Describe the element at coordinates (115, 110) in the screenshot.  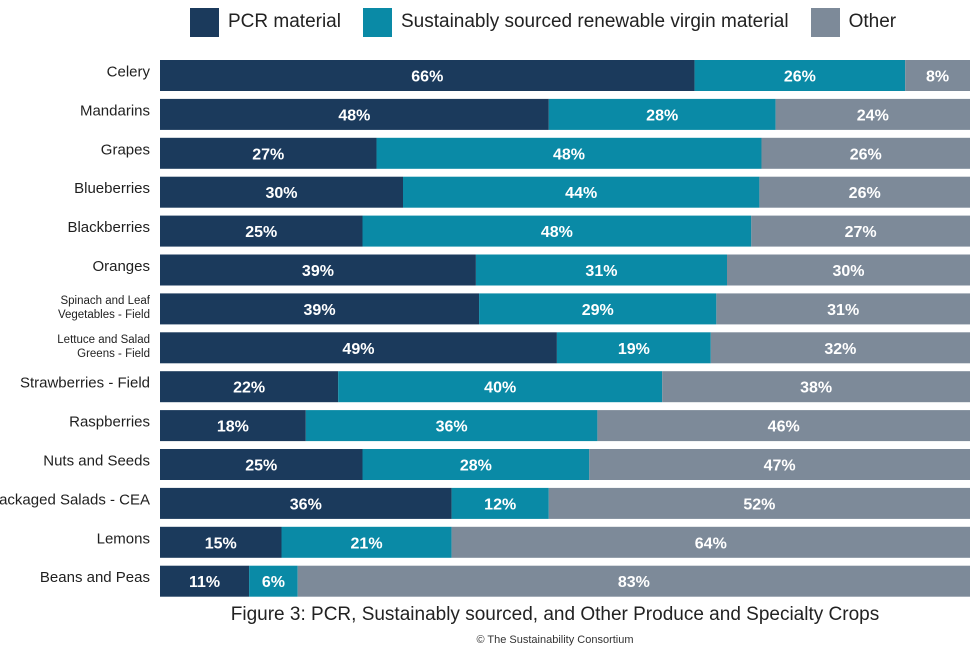
I see `category-label: Mandarins` at that location.